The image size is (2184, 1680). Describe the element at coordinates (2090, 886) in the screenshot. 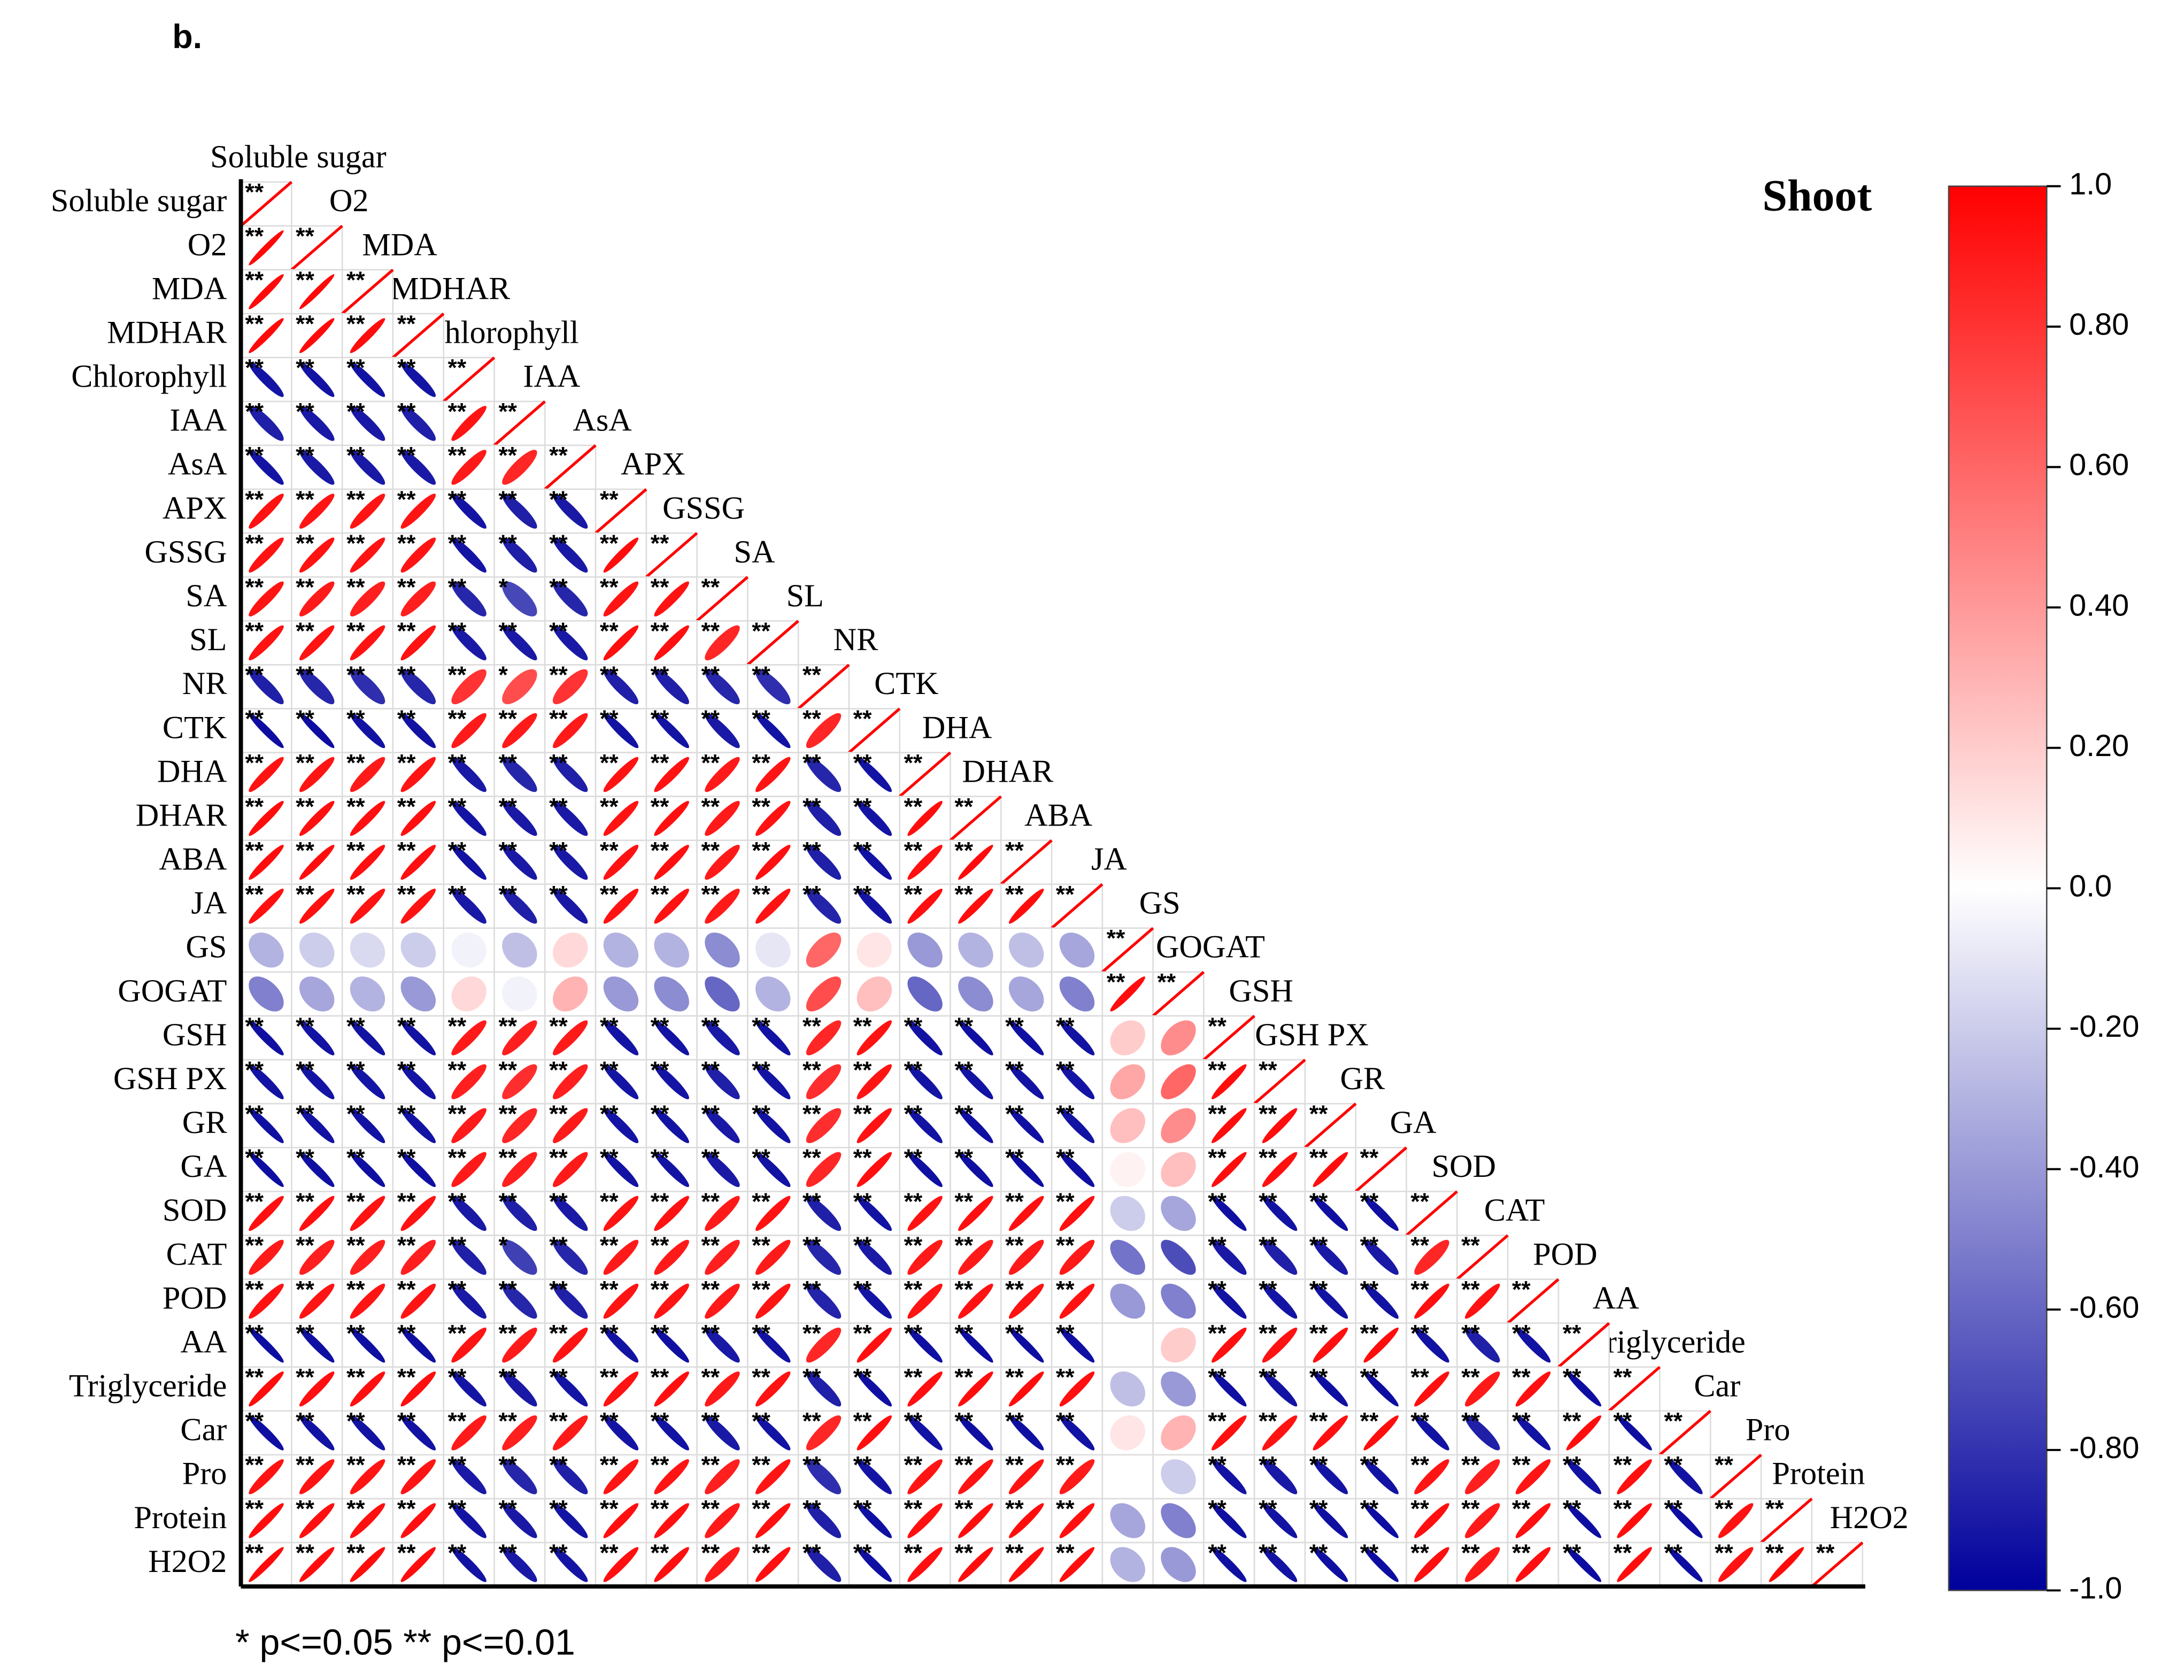

I see `colorbar-tick-label: 0.0` at that location.